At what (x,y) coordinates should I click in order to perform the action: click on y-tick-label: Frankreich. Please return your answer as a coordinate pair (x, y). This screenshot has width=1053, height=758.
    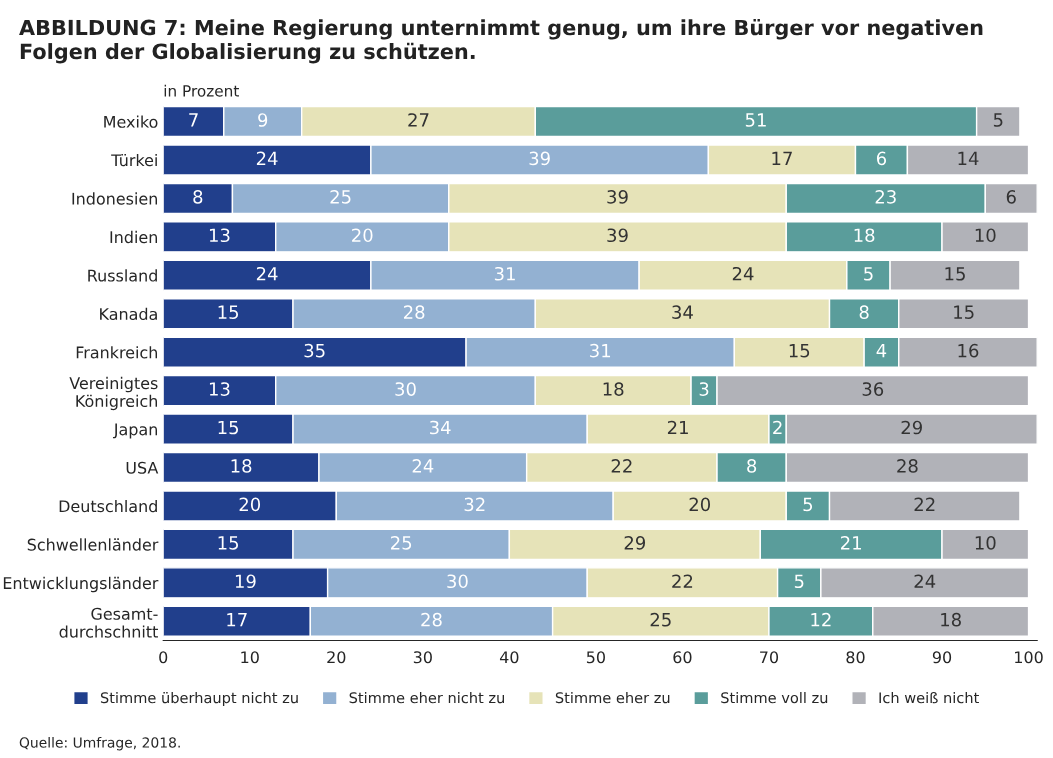
    Looking at the image, I should click on (116, 352).